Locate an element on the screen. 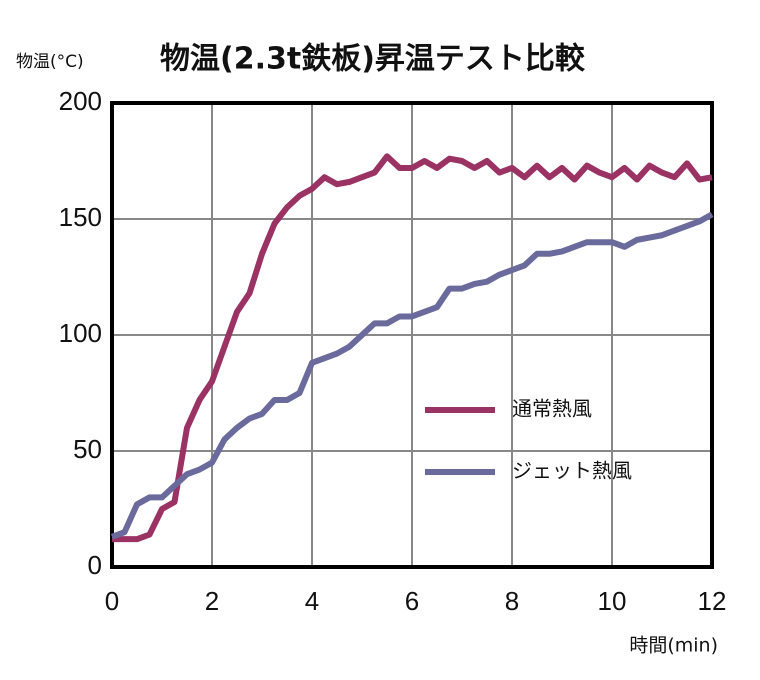 Image resolution: width=760 pixels, height=680 pixels. x-tick-label: 10 is located at coordinates (612, 601).